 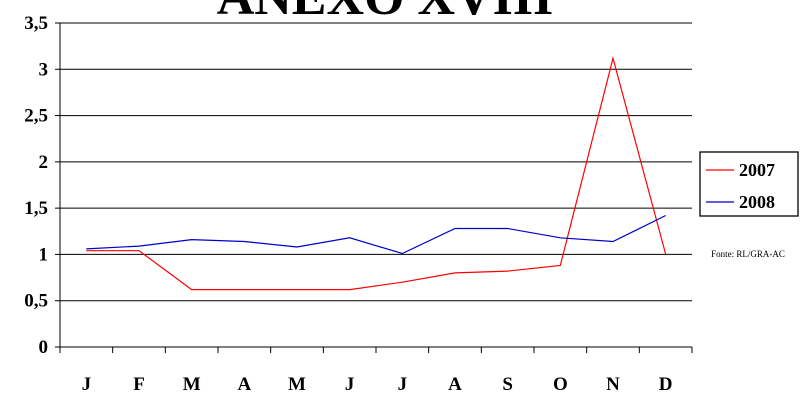 What do you see at coordinates (36, 23) in the screenshot?
I see `y-tick-label: 3,5` at bounding box center [36, 23].